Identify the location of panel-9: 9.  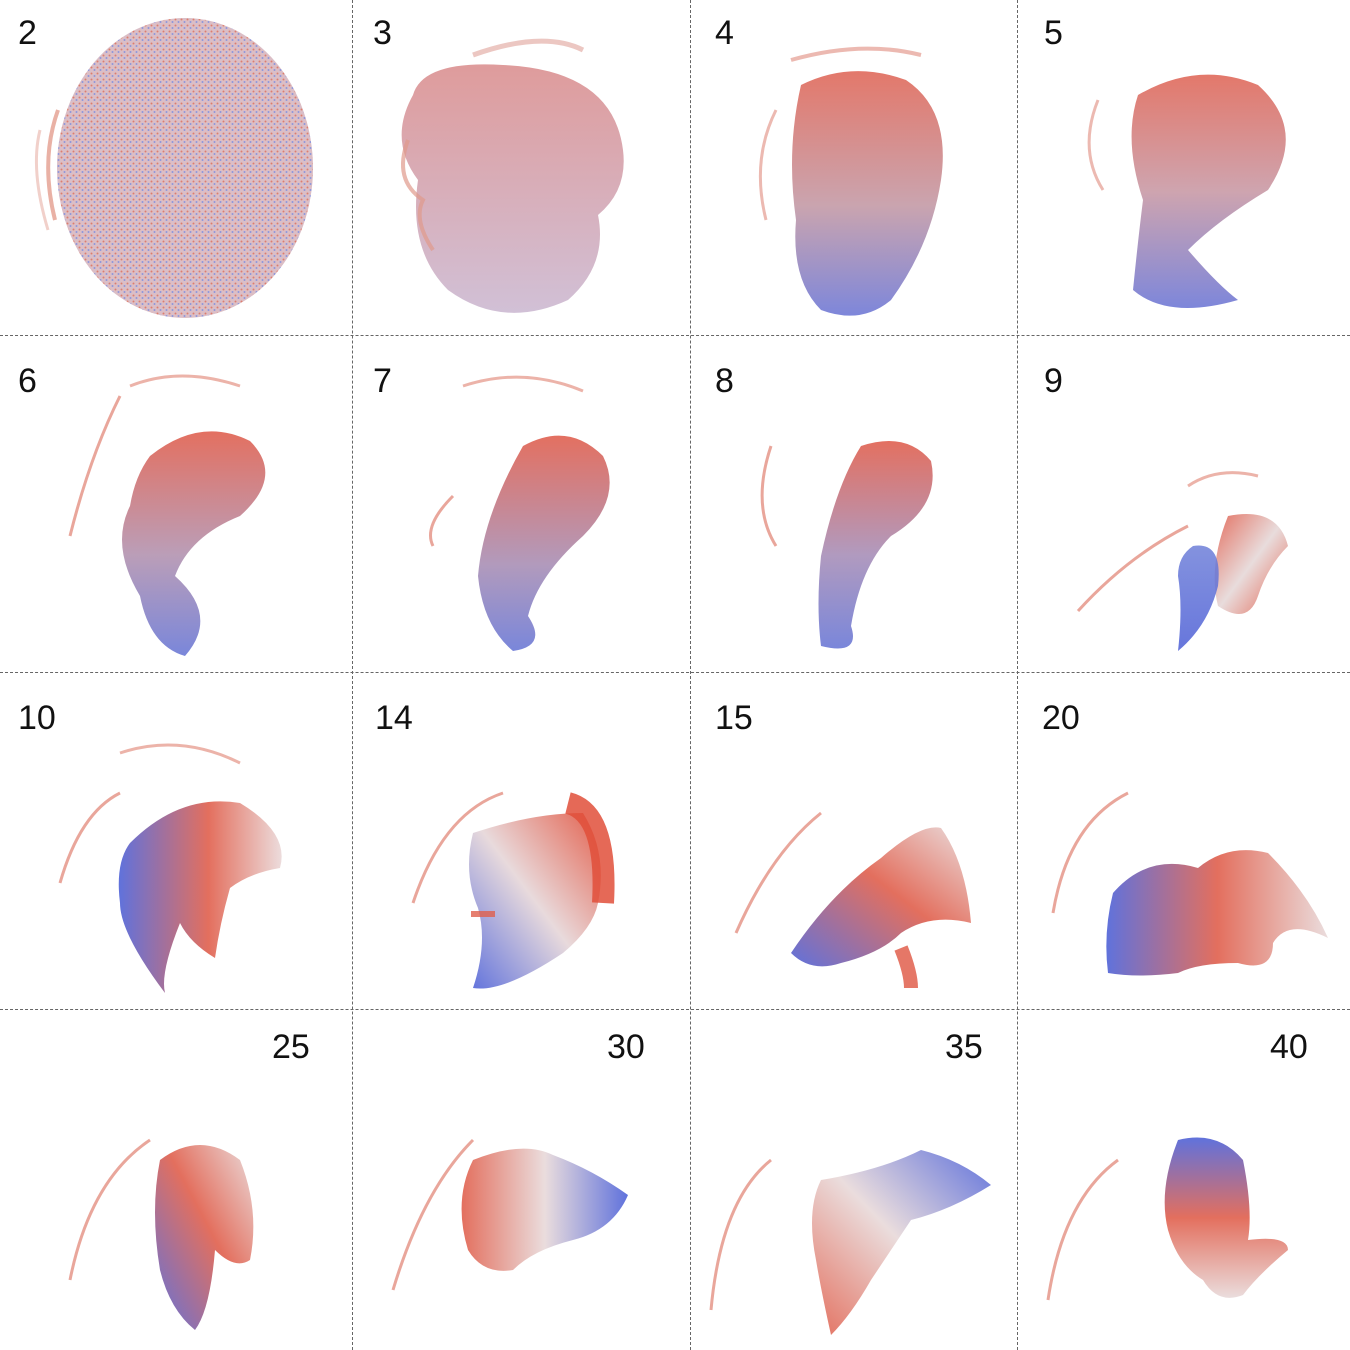
(1184, 504).